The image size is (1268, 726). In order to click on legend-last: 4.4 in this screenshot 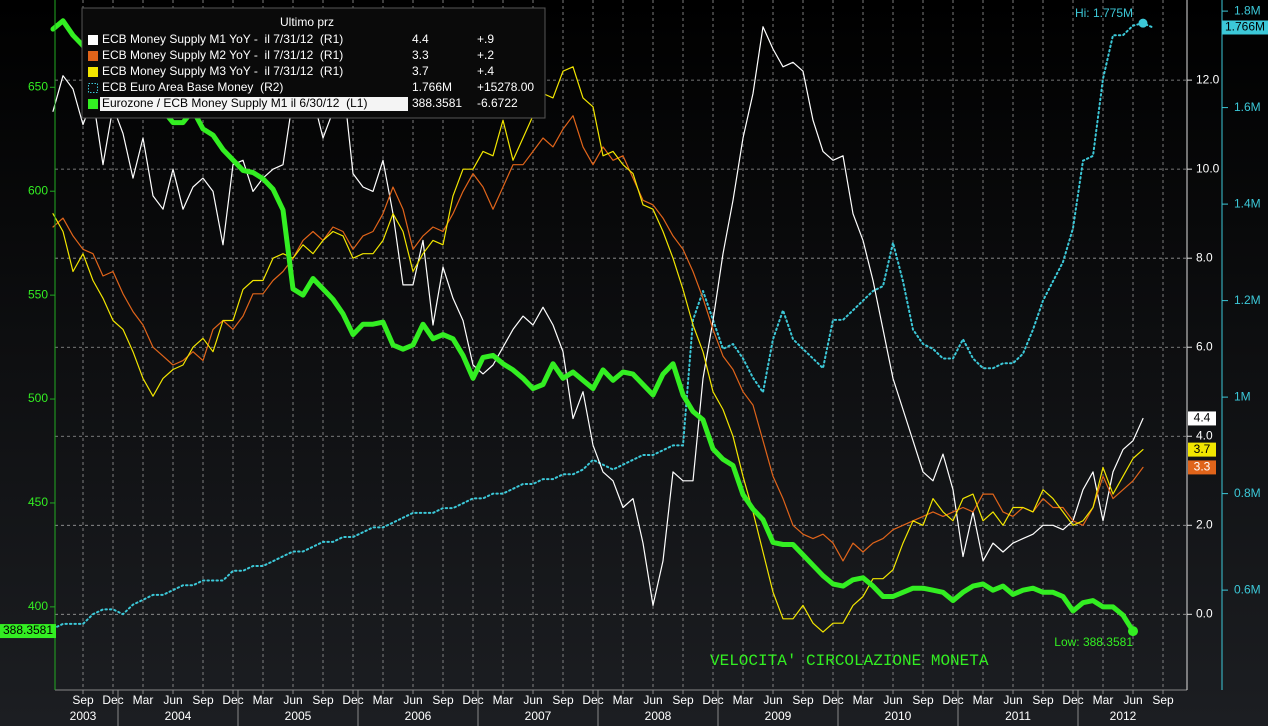, I will do `click(420, 39)`.